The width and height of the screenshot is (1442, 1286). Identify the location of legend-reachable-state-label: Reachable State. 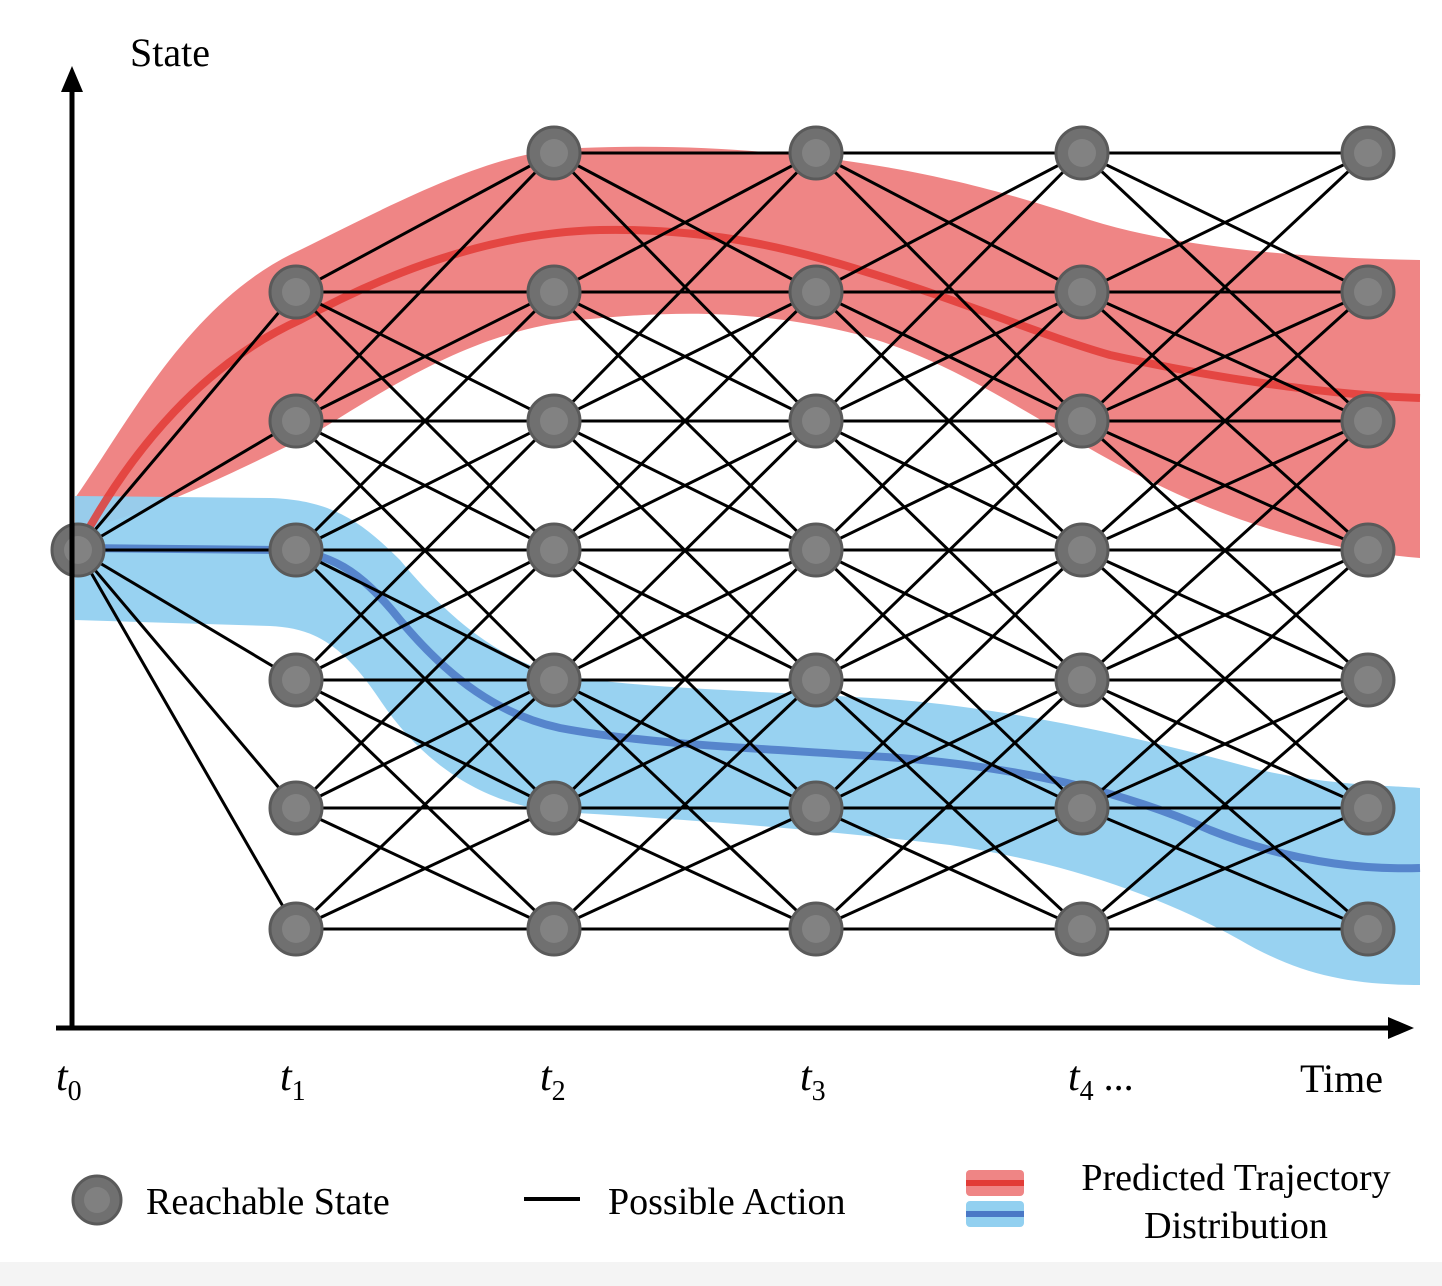
(268, 1202).